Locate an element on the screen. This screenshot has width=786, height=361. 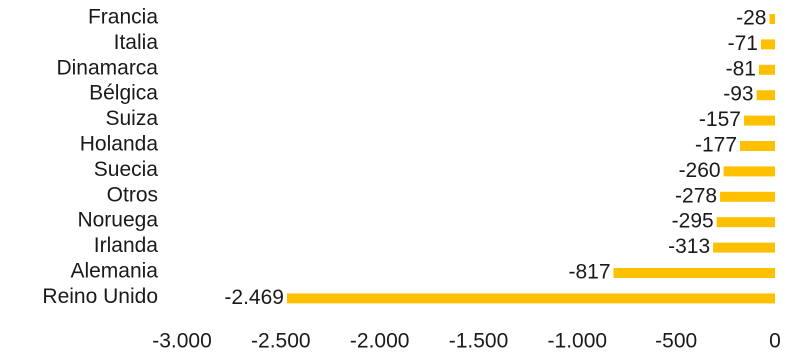
value-label-4: -157 is located at coordinates (720, 119).